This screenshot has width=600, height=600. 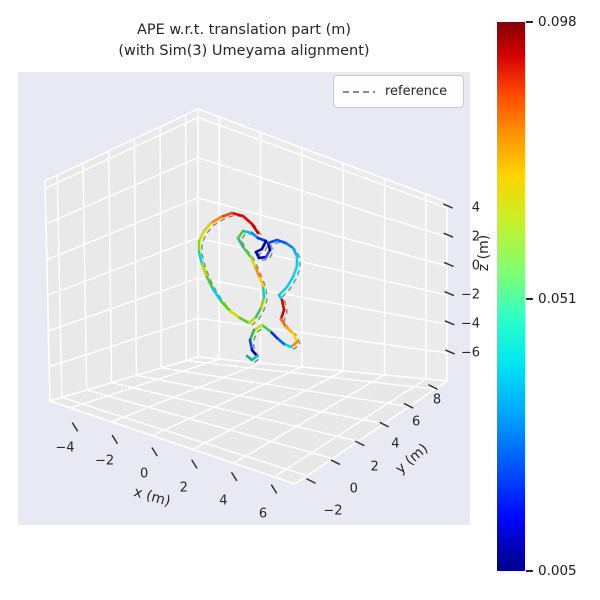 What do you see at coordinates (244, 30) in the screenshot?
I see `plot-title-line1: APE w.r.t. translation part (m)` at bounding box center [244, 30].